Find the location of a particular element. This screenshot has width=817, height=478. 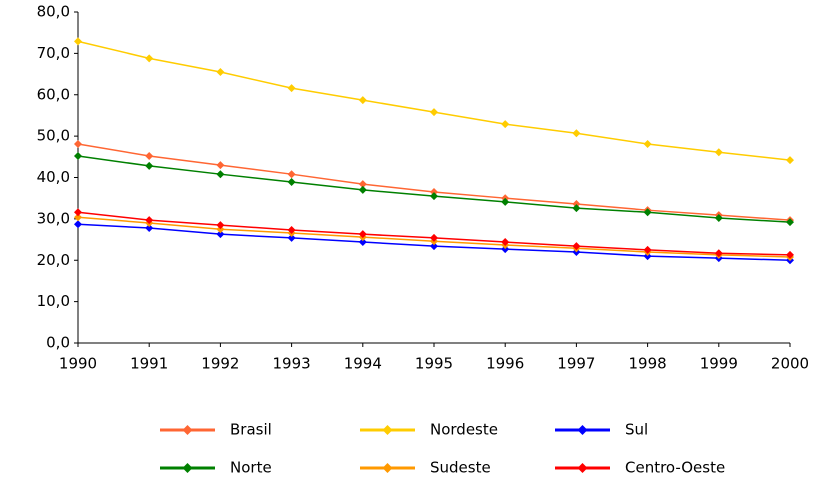

y-tick-label: 0,0 is located at coordinates (58, 343).